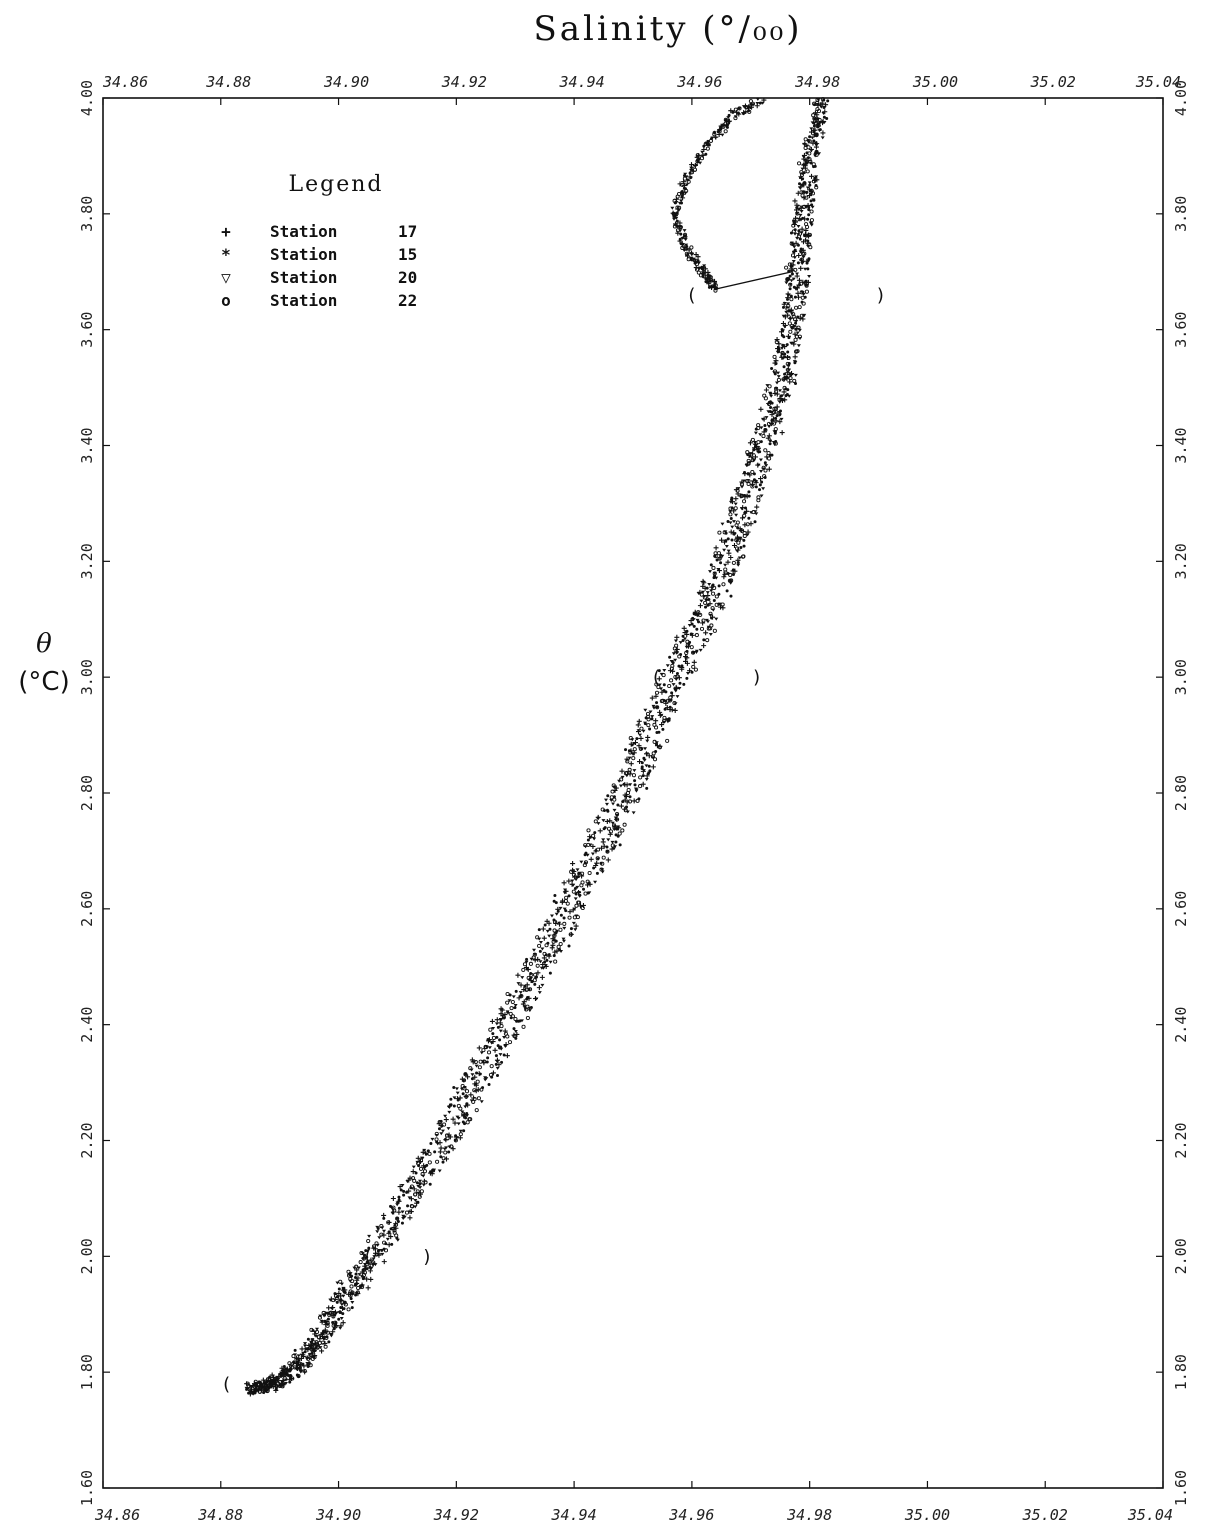 The width and height of the screenshot is (1214, 1532). Describe the element at coordinates (228, 82) in the screenshot. I see `x-tick-label-top: 34.88` at that location.